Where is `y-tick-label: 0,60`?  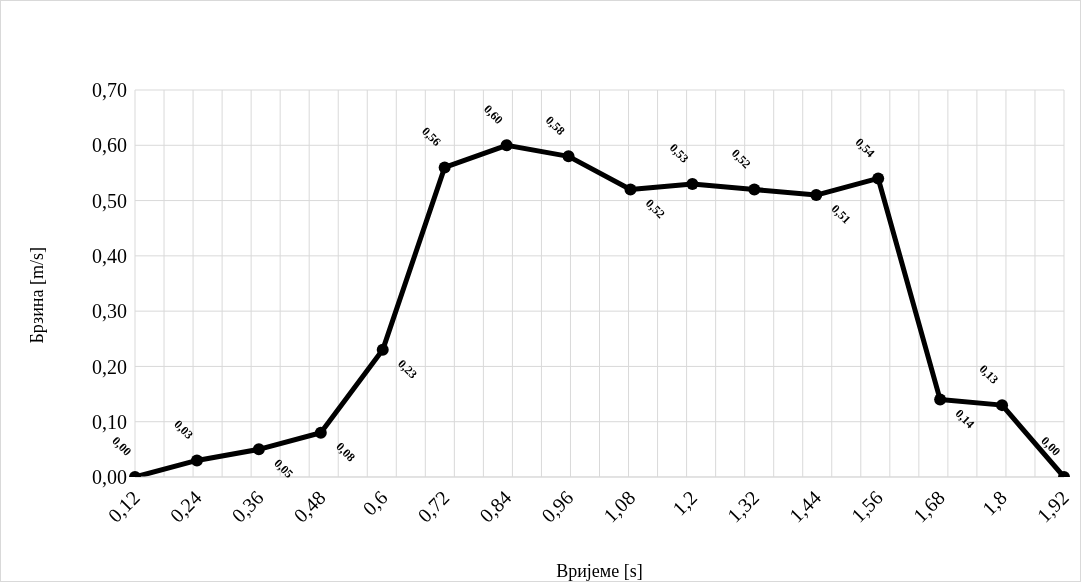 y-tick-label: 0,60 is located at coordinates (109, 145).